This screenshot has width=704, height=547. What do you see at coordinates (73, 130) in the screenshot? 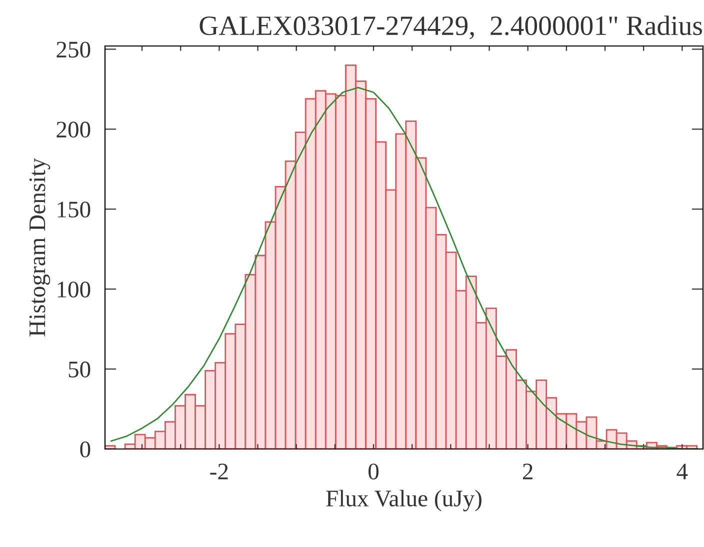
I see `y-tick-label: 200` at bounding box center [73, 130].